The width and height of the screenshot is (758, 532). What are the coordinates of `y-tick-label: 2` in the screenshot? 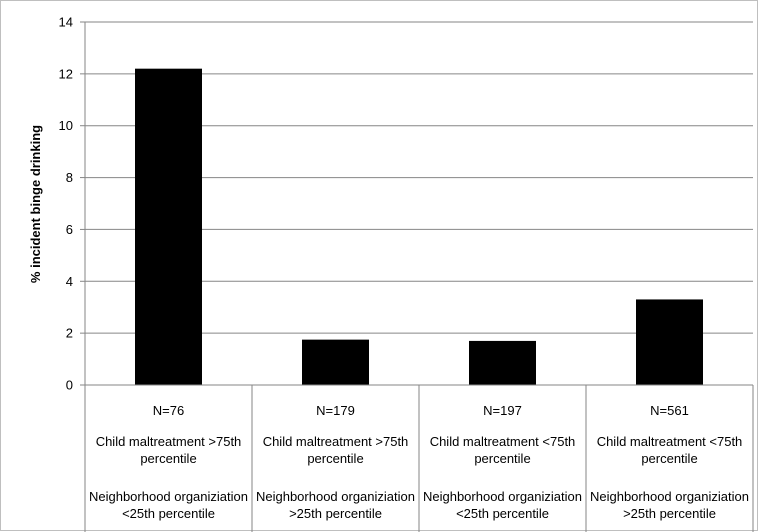 It's located at (69, 333).